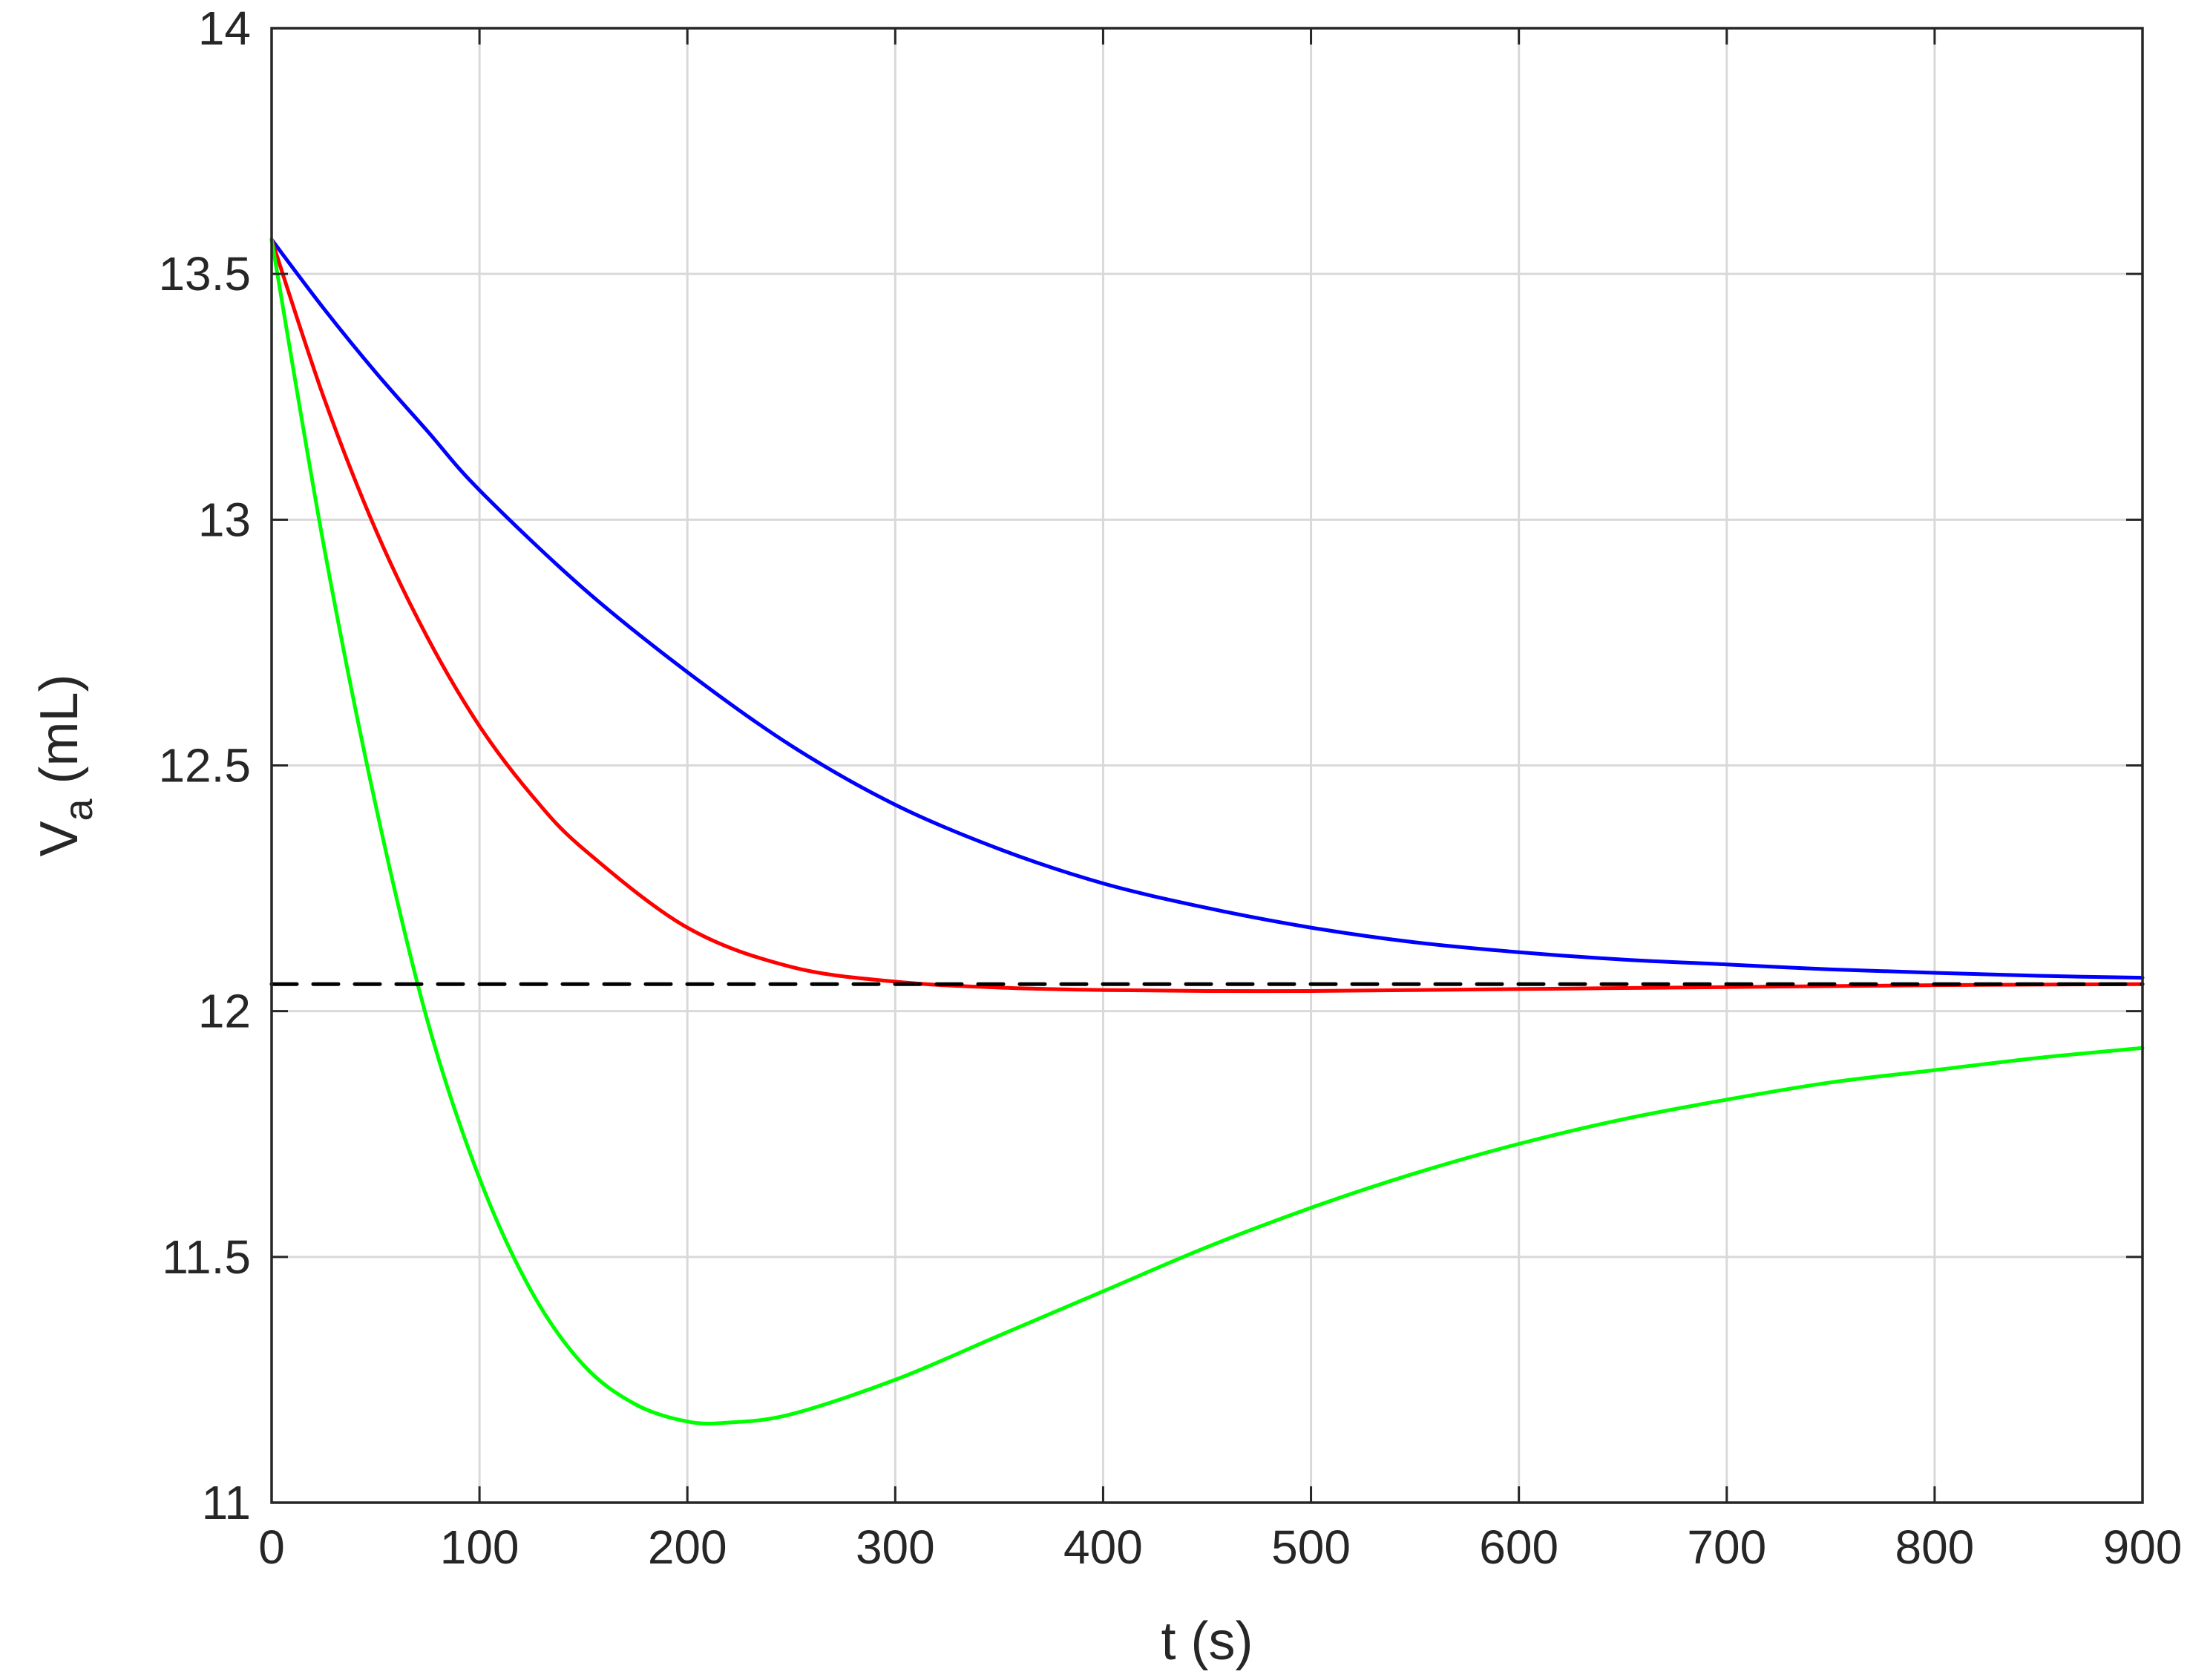  What do you see at coordinates (1934, 1547) in the screenshot?
I see `x-tick-label: 800` at bounding box center [1934, 1547].